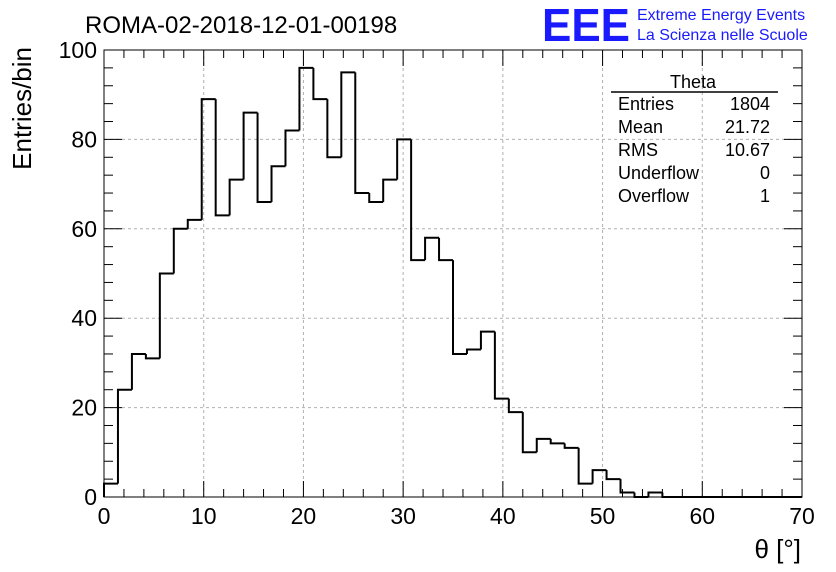 The image size is (836, 572). I want to click on y-tick-label: 100, so click(78, 50).